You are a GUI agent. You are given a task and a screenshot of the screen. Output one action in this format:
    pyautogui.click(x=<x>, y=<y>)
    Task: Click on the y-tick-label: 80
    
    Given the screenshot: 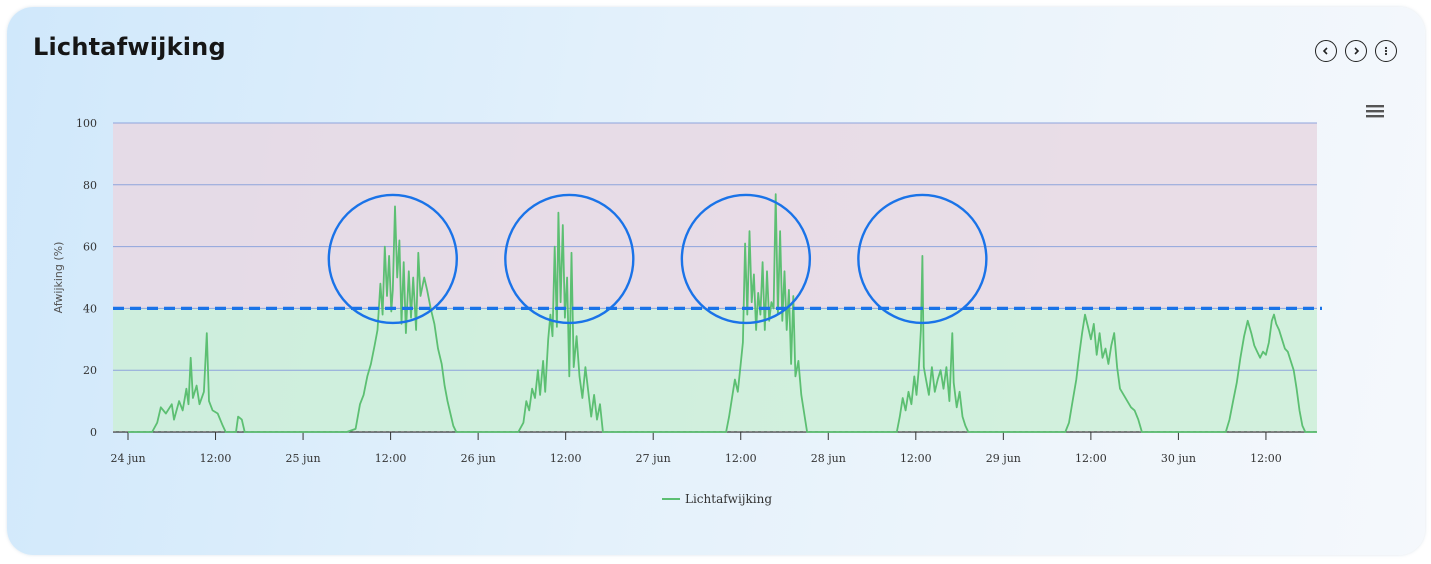 What is the action you would take?
    pyautogui.click(x=90, y=185)
    